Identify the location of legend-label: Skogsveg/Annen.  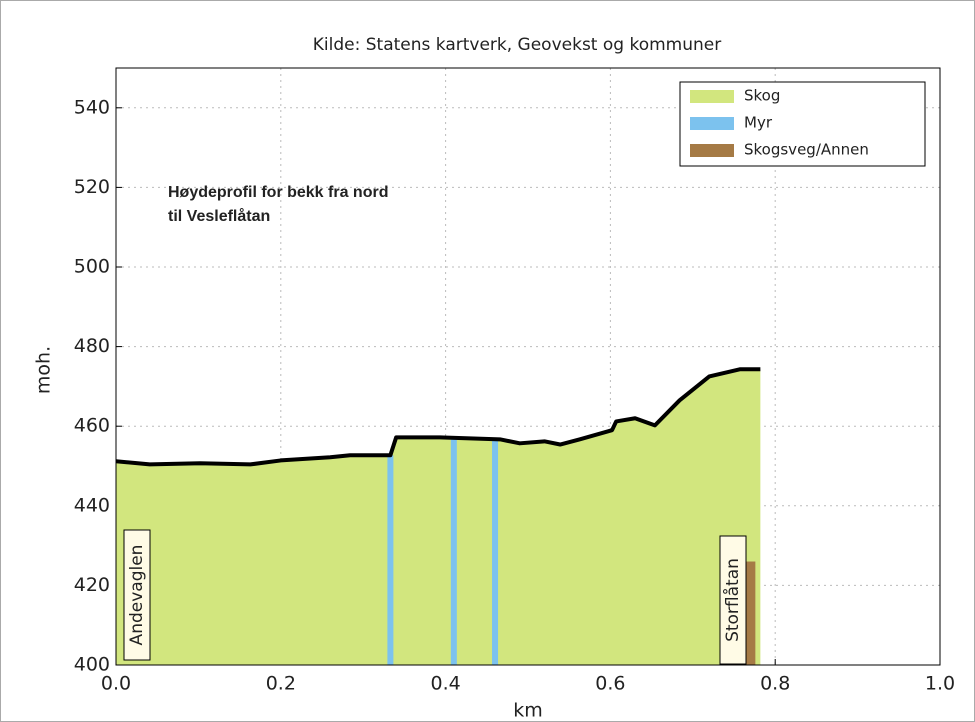
(806, 150).